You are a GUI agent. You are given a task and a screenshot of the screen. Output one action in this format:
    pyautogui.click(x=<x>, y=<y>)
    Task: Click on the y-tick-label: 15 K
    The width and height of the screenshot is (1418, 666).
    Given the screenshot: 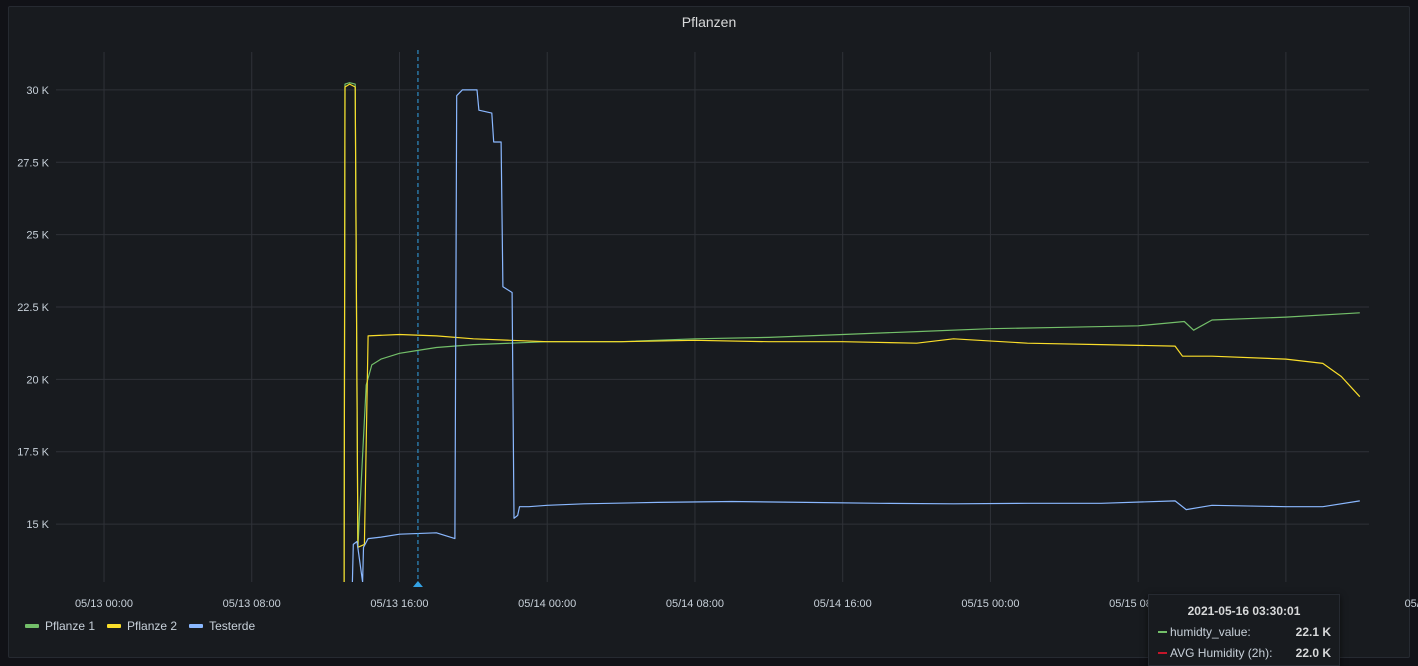 What is the action you would take?
    pyautogui.click(x=37, y=525)
    